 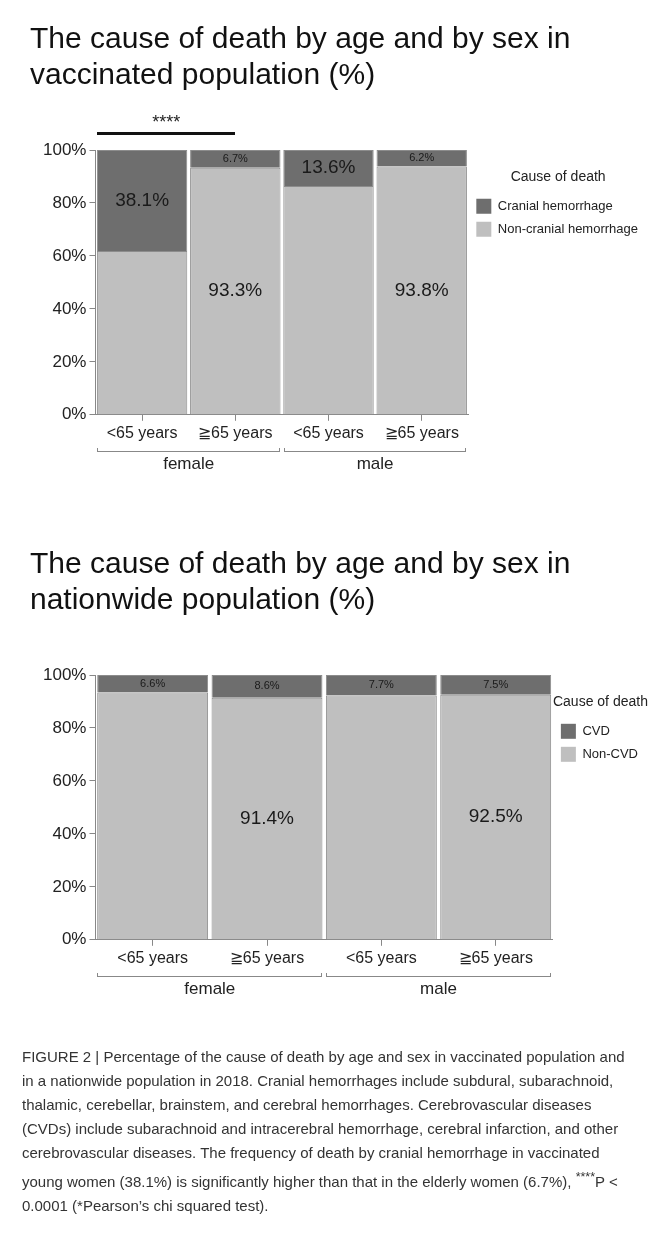 What do you see at coordinates (496, 683) in the screenshot?
I see `data-label: 7.5%` at bounding box center [496, 683].